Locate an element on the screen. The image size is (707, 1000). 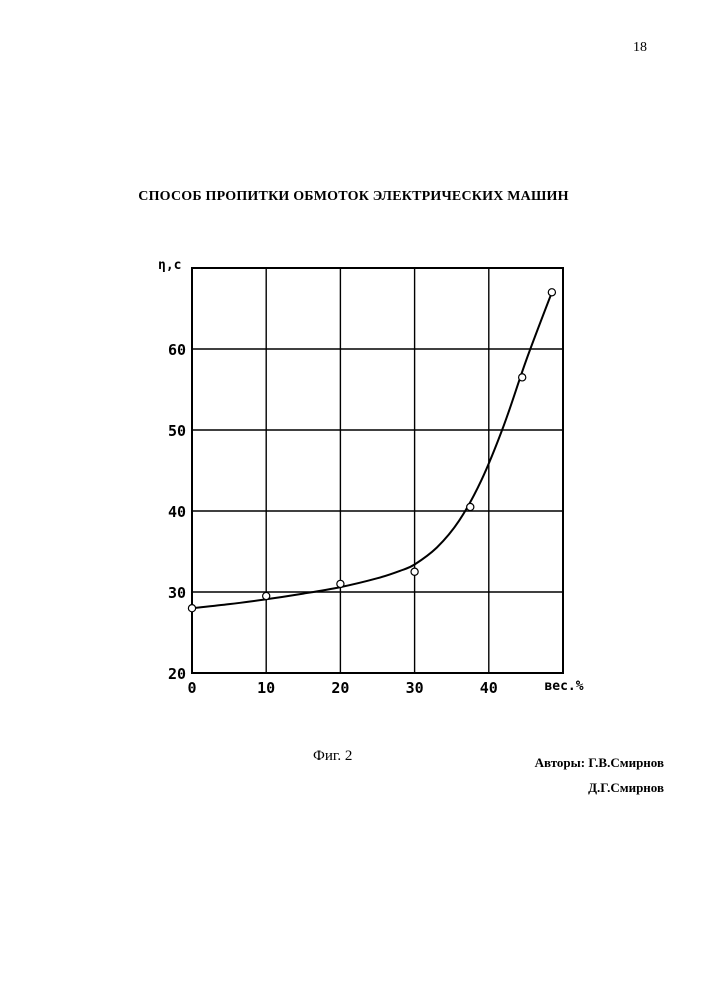
y-tick-label: 50 is located at coordinates (177, 431).